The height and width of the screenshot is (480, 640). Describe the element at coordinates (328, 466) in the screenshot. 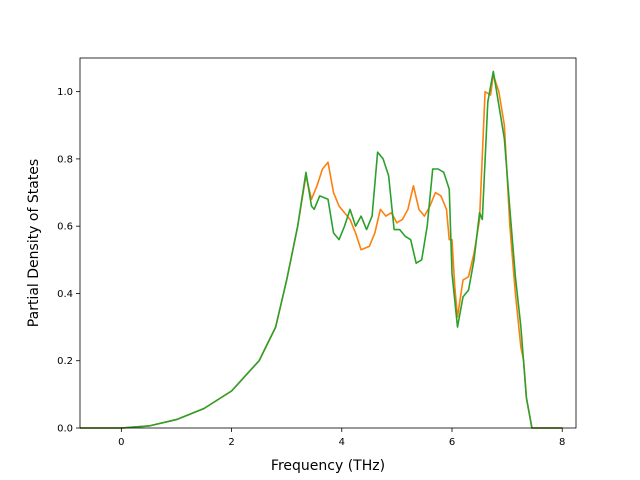

I see `x-axis-label: Frequency (THz)` at that location.